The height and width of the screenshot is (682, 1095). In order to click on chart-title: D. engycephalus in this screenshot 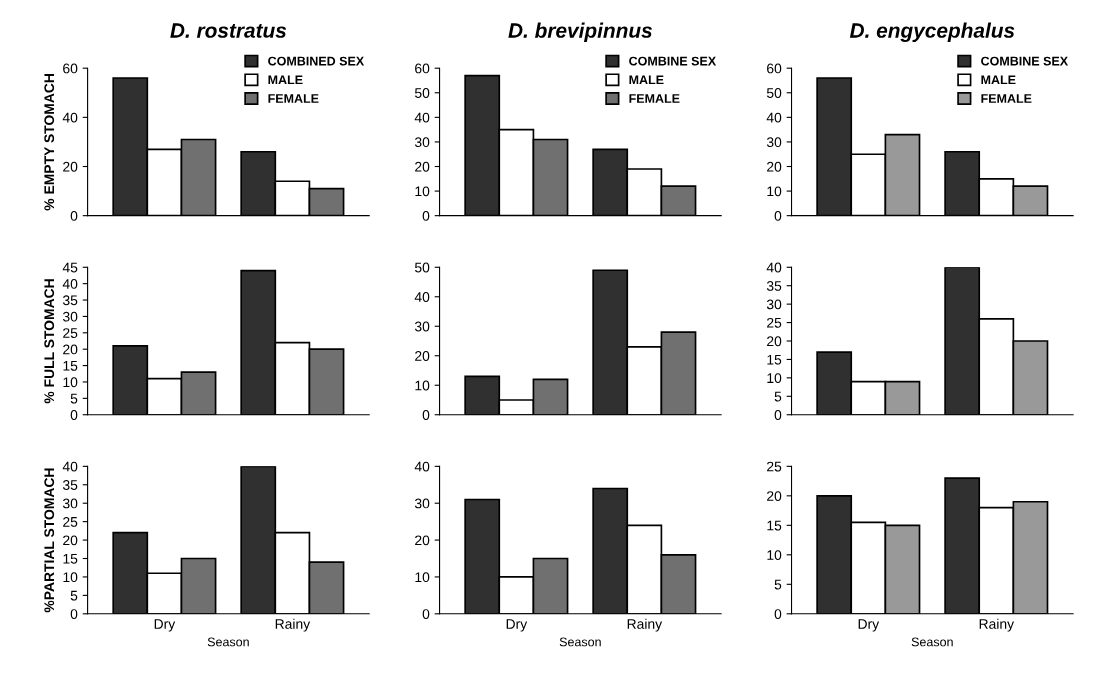, I will do `click(932, 32)`.